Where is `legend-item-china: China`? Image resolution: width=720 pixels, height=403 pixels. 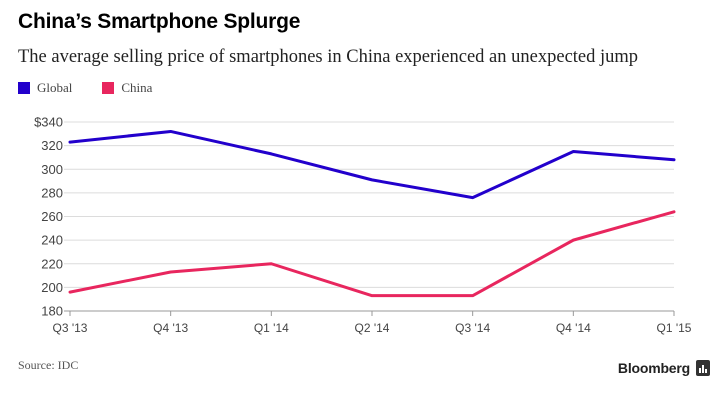
legend-item-china: China is located at coordinates (127, 88).